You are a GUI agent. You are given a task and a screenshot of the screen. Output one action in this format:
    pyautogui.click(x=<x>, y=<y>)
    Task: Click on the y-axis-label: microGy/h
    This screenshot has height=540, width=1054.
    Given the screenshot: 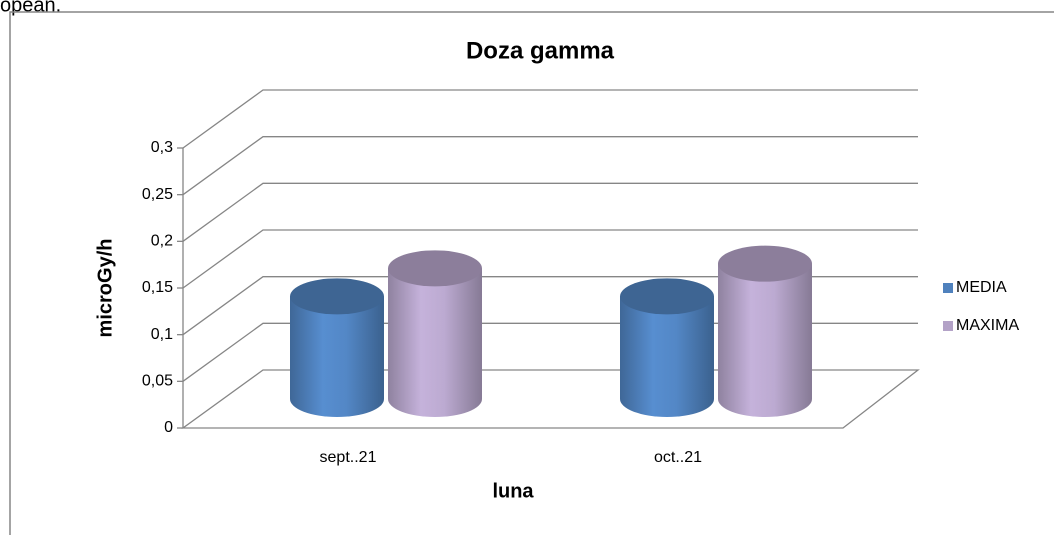 What is the action you would take?
    pyautogui.click(x=105, y=288)
    